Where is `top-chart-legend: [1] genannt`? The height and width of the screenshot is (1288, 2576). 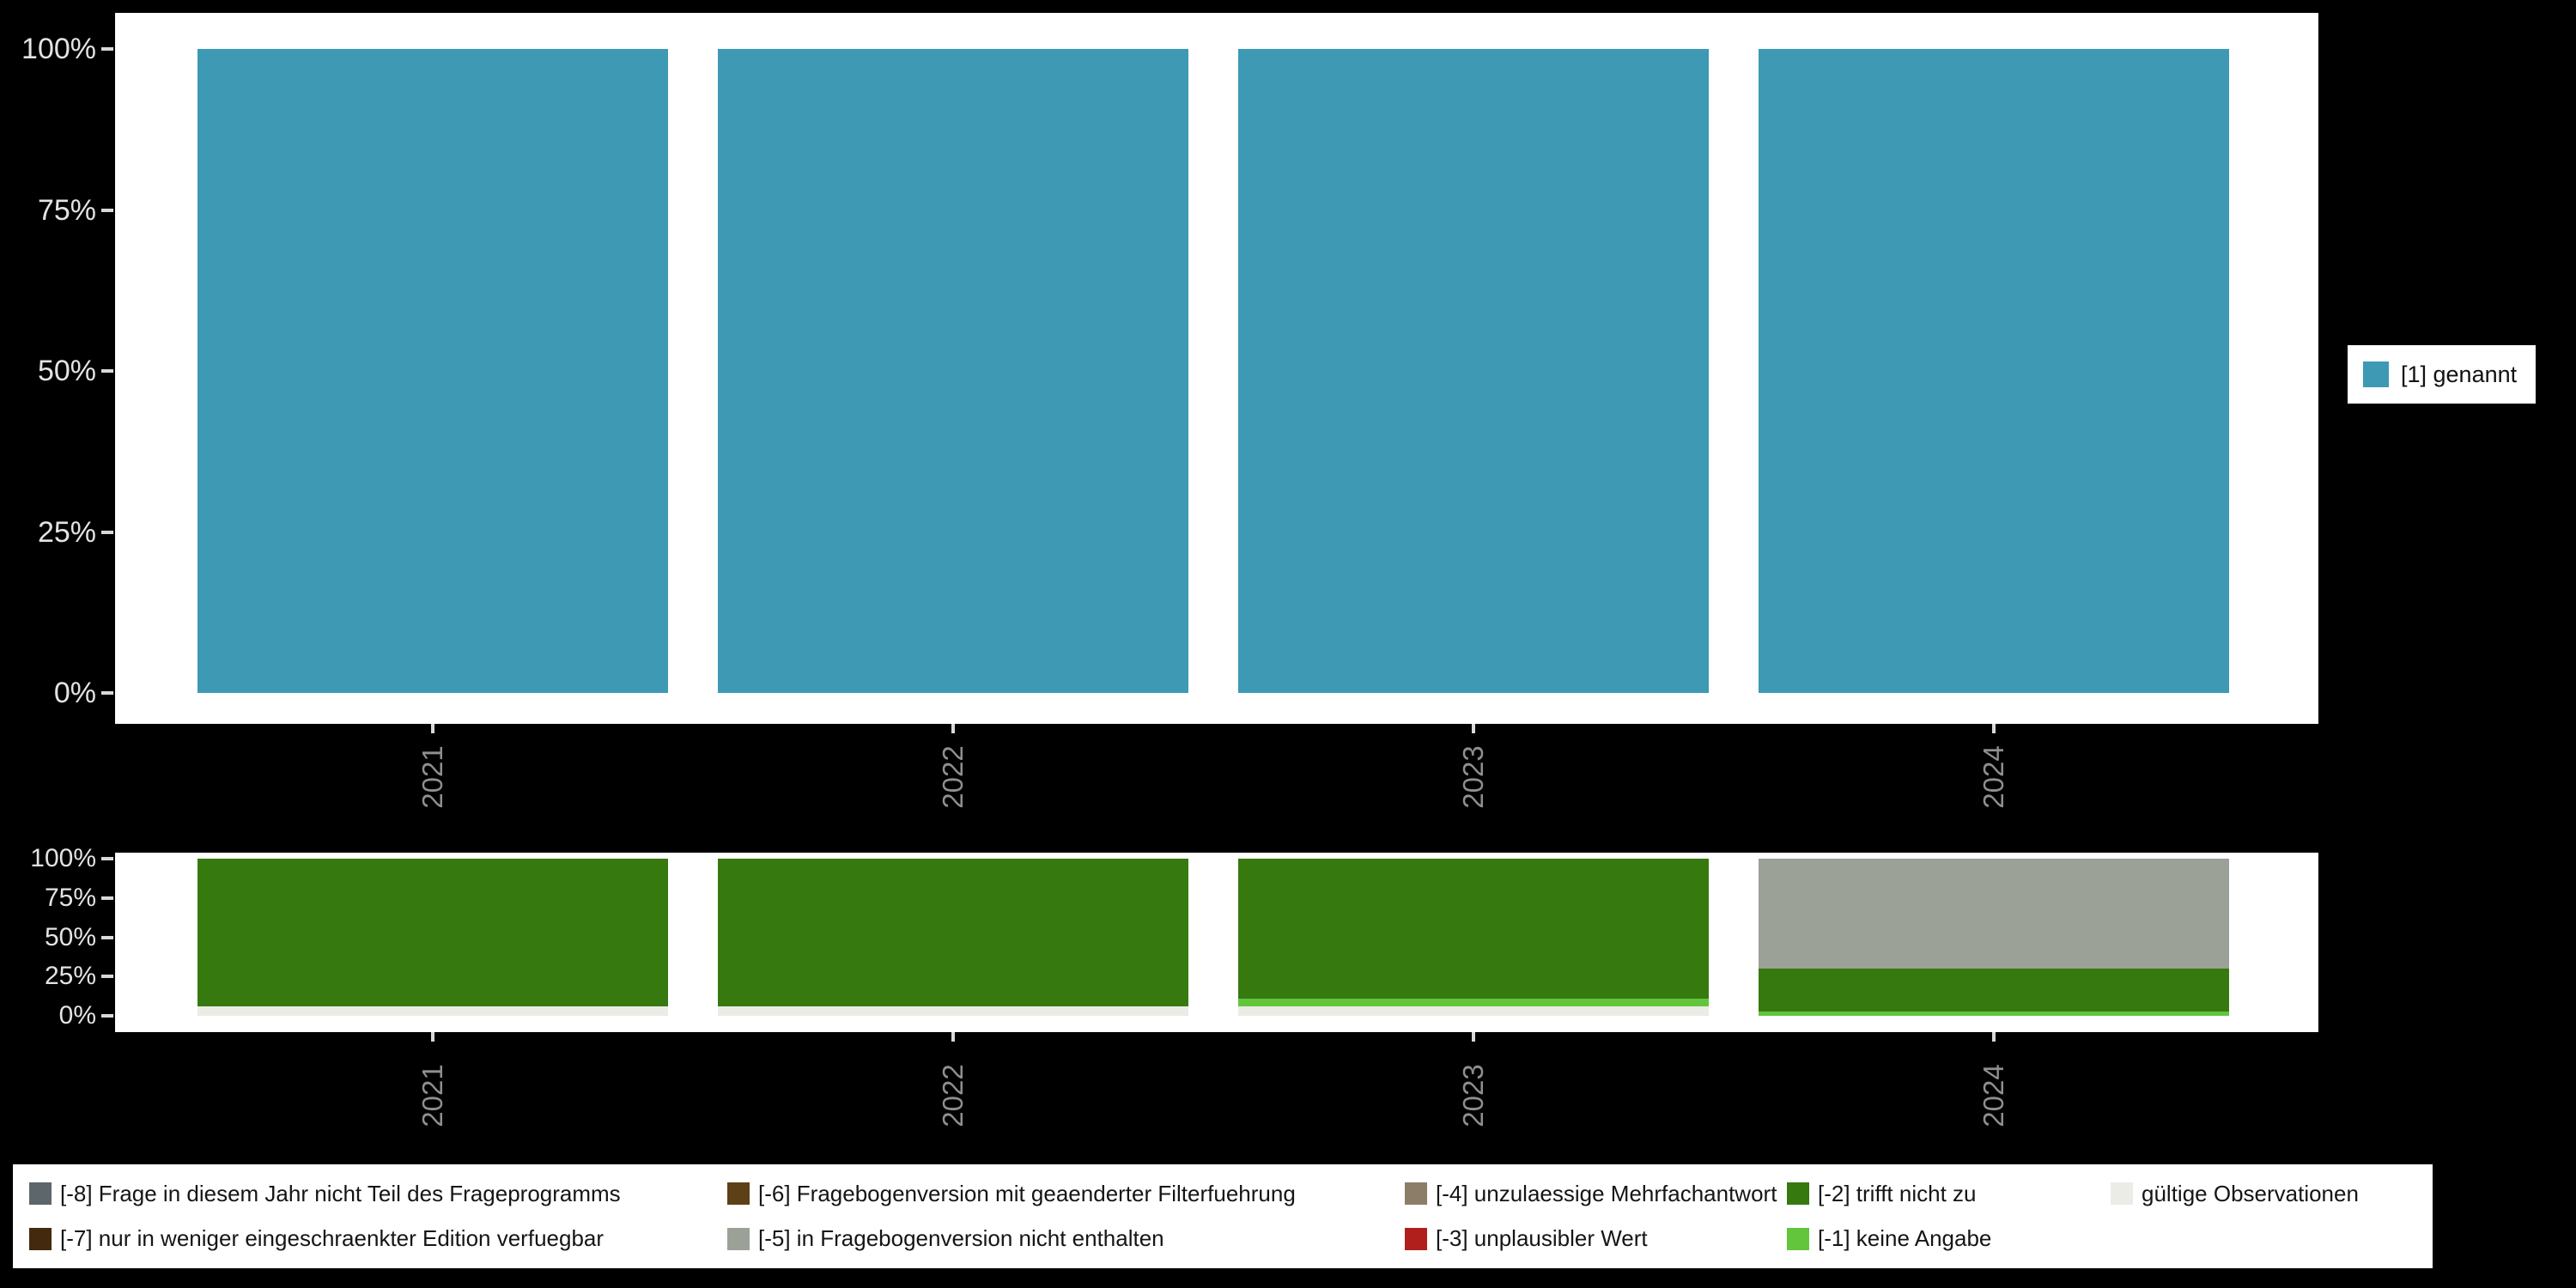
top-chart-legend: [1] genannt is located at coordinates (2442, 375).